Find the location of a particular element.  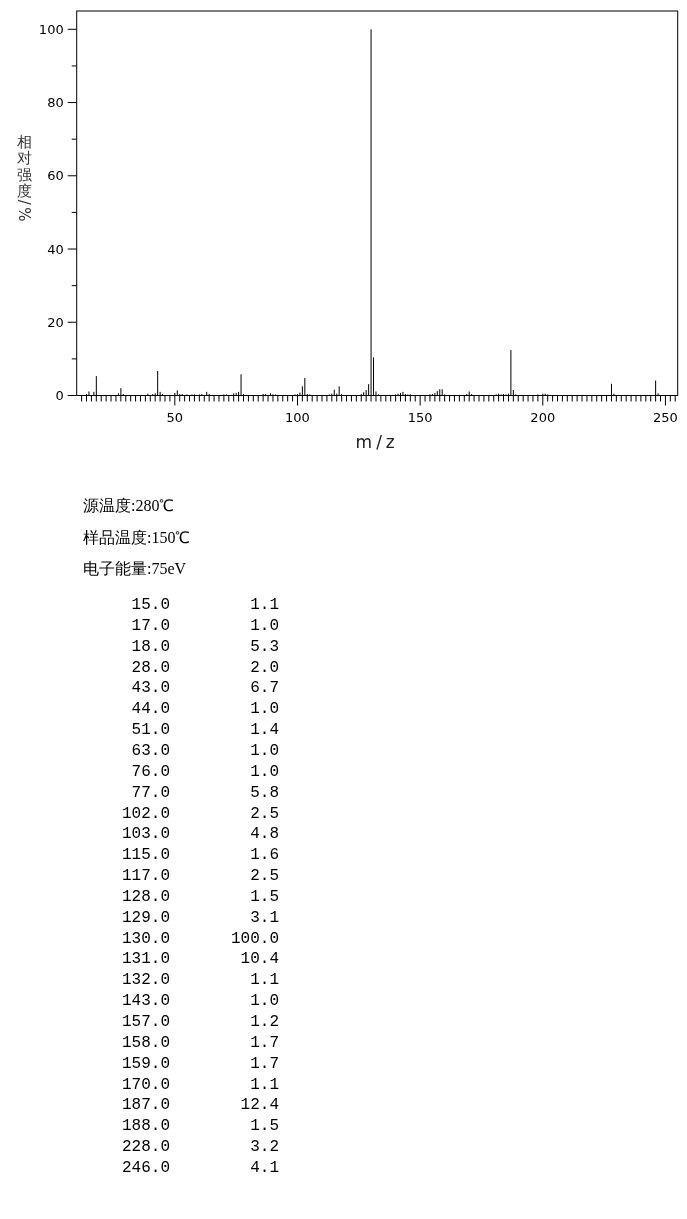

text: 158.0 is located at coordinates (145, 1042).